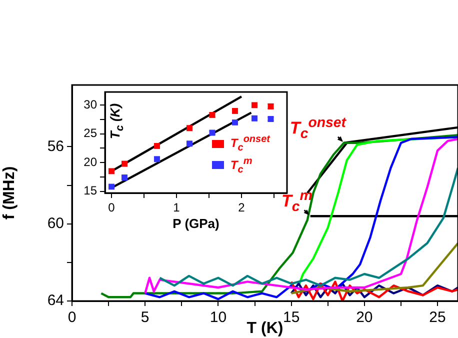 The height and width of the screenshot is (338, 458). What do you see at coordinates (437, 317) in the screenshot?
I see `x-tick-label: 25` at bounding box center [437, 317].